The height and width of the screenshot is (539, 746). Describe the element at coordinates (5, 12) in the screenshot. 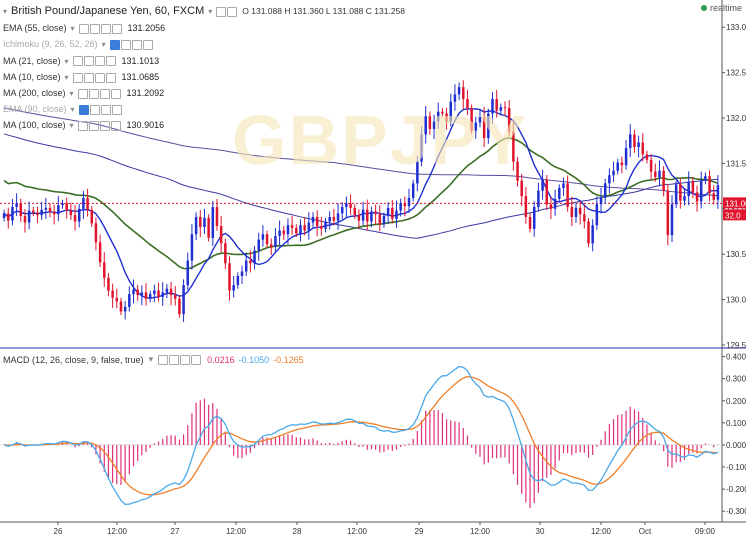

I see `collapse-legend-icon: ▾` at that location.